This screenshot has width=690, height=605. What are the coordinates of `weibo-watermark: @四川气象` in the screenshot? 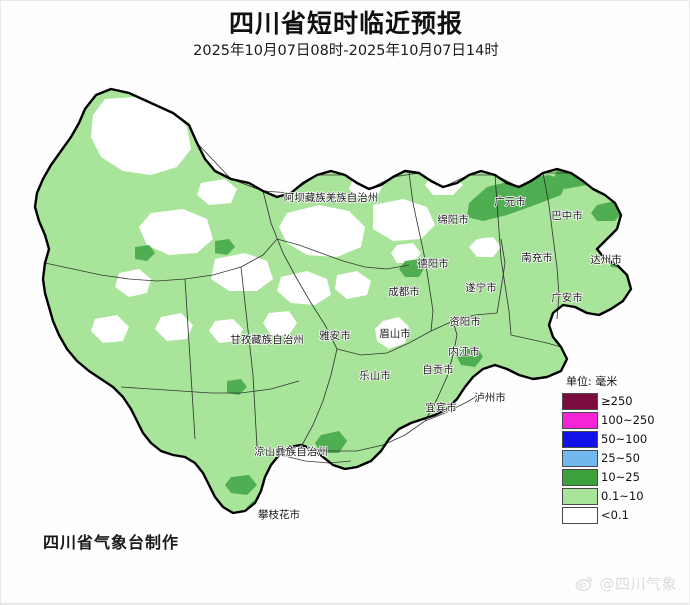 It's located at (626, 583).